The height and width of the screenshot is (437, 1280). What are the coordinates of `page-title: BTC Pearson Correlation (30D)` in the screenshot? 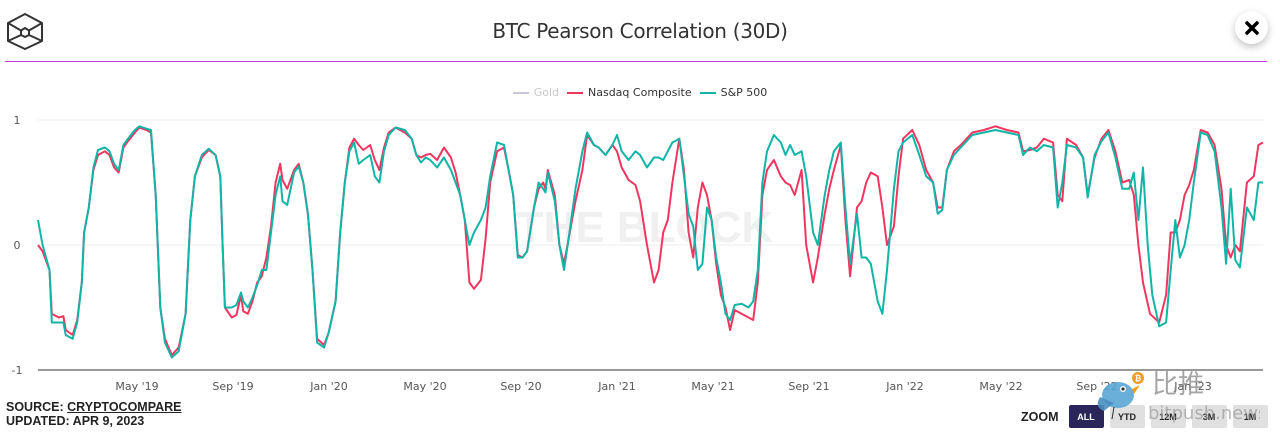 It's located at (640, 31).